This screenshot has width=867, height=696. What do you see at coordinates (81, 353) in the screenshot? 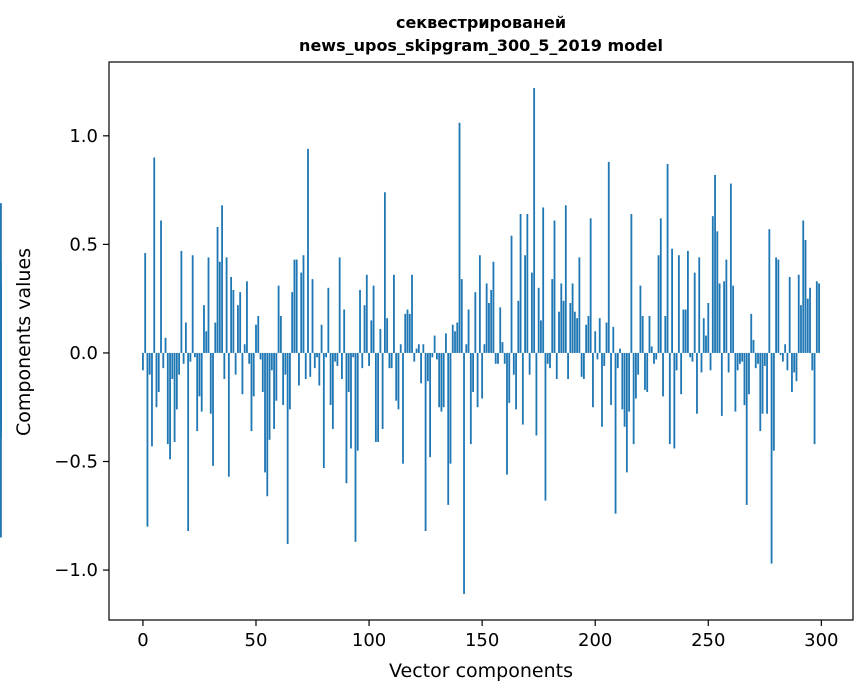
I see `y-axis-ticks: −1.0 −0.5 0.0 0.5 1.0` at bounding box center [81, 353].